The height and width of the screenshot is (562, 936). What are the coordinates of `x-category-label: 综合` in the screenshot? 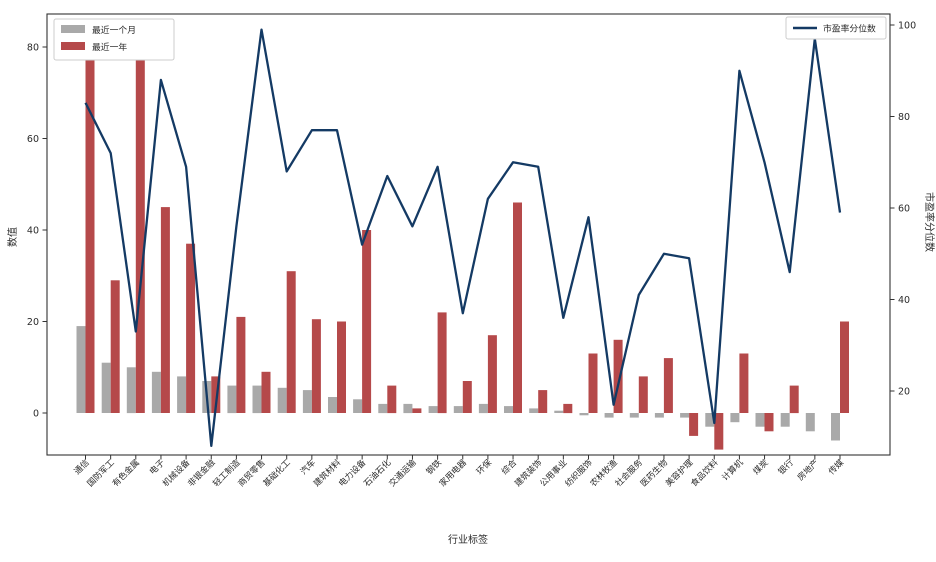 It's located at (509, 467).